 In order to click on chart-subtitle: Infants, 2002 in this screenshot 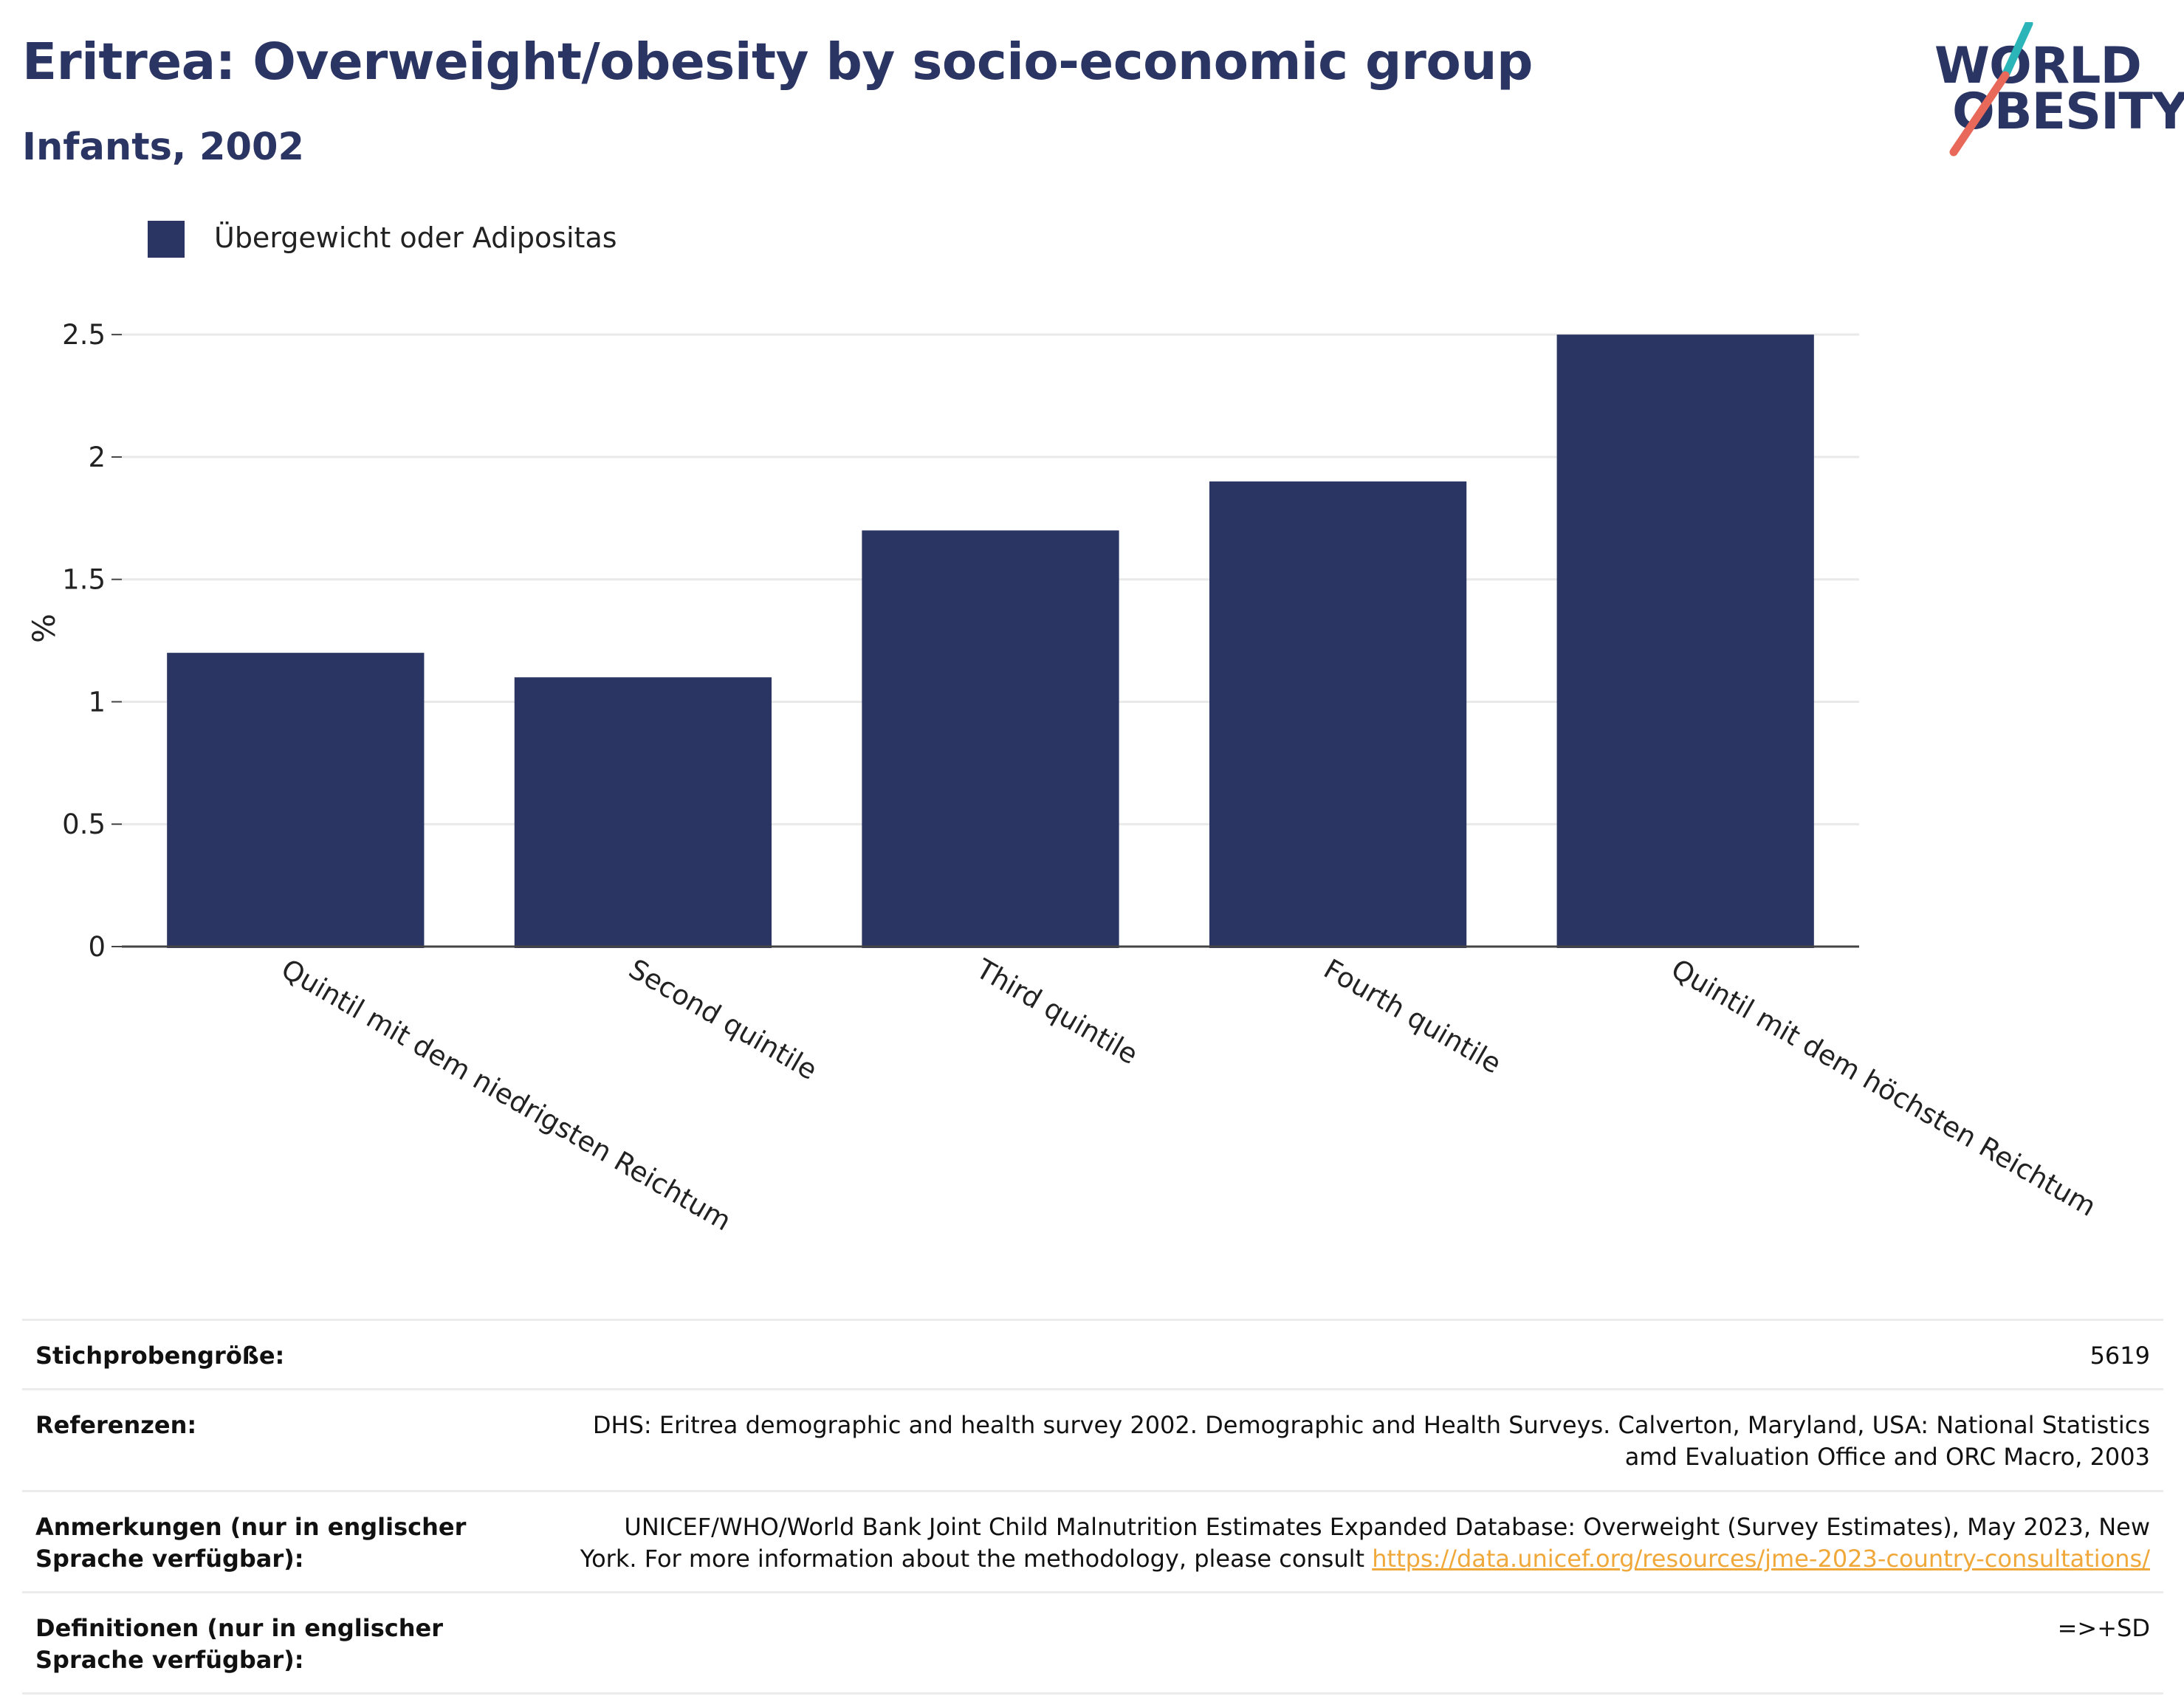, I will do `click(164, 147)`.